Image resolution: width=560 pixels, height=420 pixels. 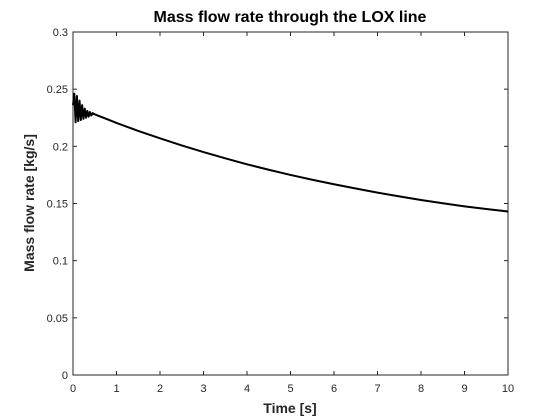 I want to click on x-tick-label: 10, so click(x=508, y=389).